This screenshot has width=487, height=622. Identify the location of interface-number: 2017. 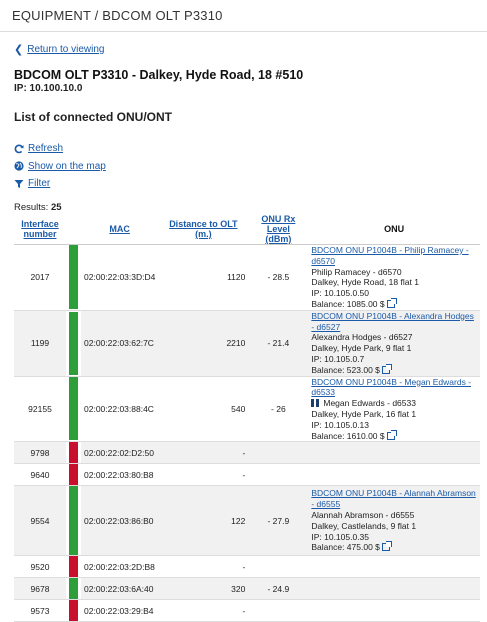
(40, 277).